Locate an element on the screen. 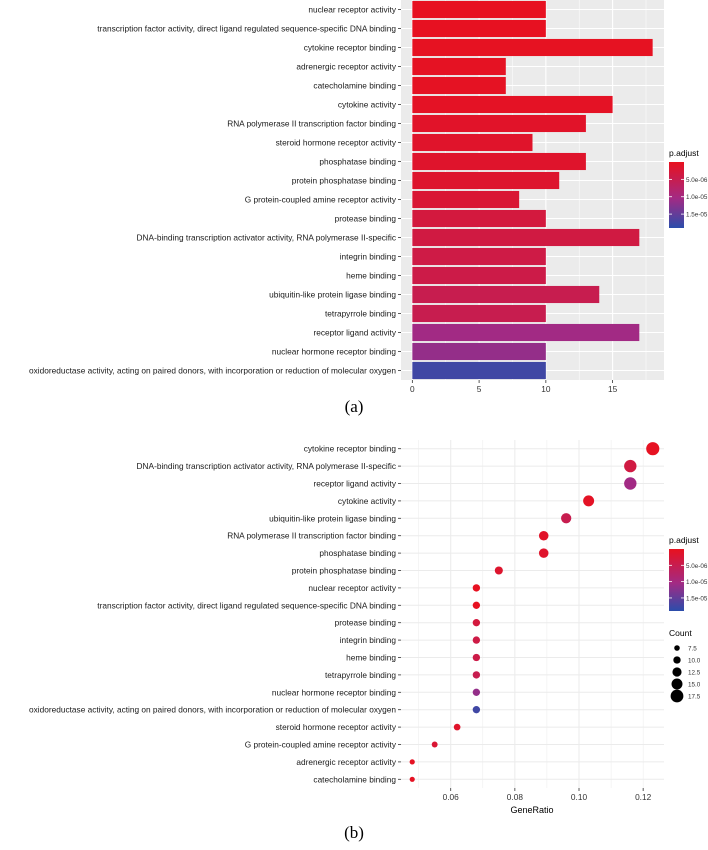 The height and width of the screenshot is (850, 708). x-tick-label: 15 is located at coordinates (613, 389).